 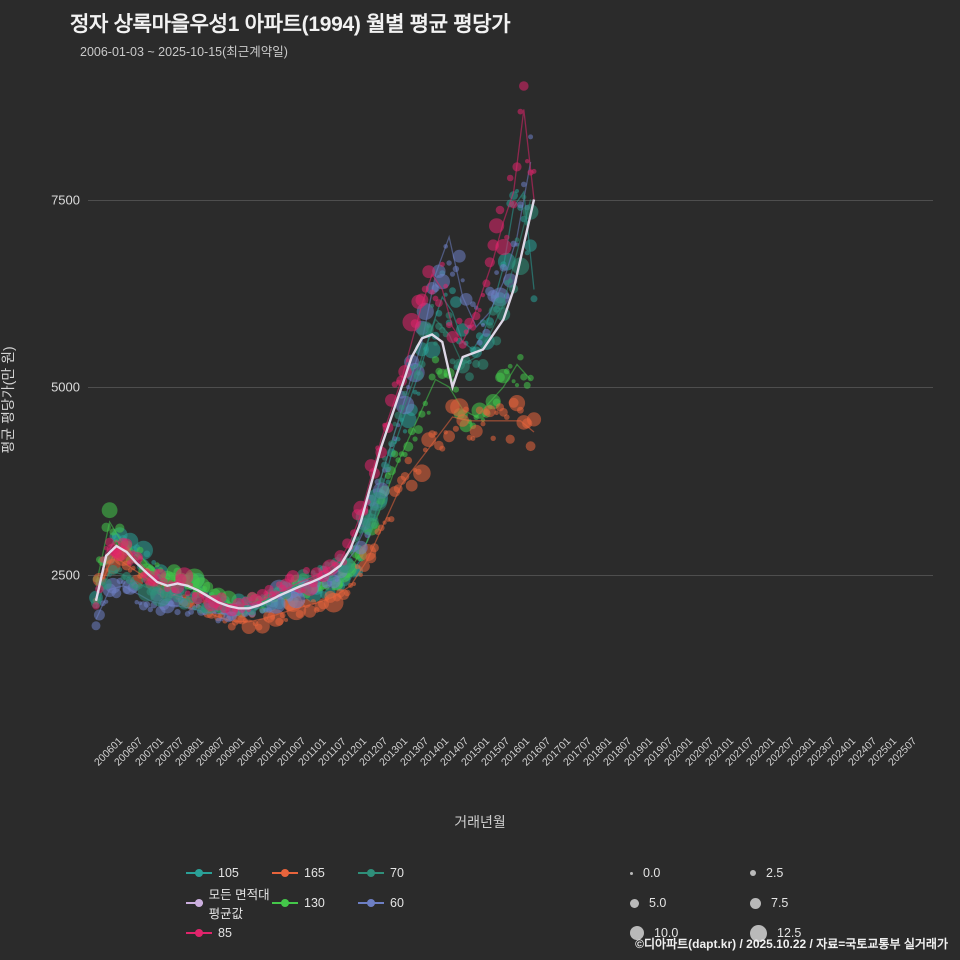 I want to click on legend-item-85: 85, so click(x=229, y=933).